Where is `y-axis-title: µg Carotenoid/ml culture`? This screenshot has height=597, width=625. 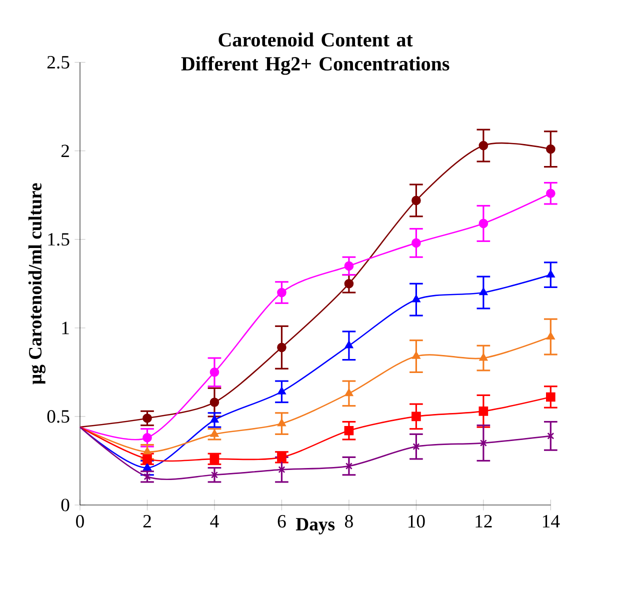 y-axis-title: µg Carotenoid/ml culture is located at coordinates (37, 283).